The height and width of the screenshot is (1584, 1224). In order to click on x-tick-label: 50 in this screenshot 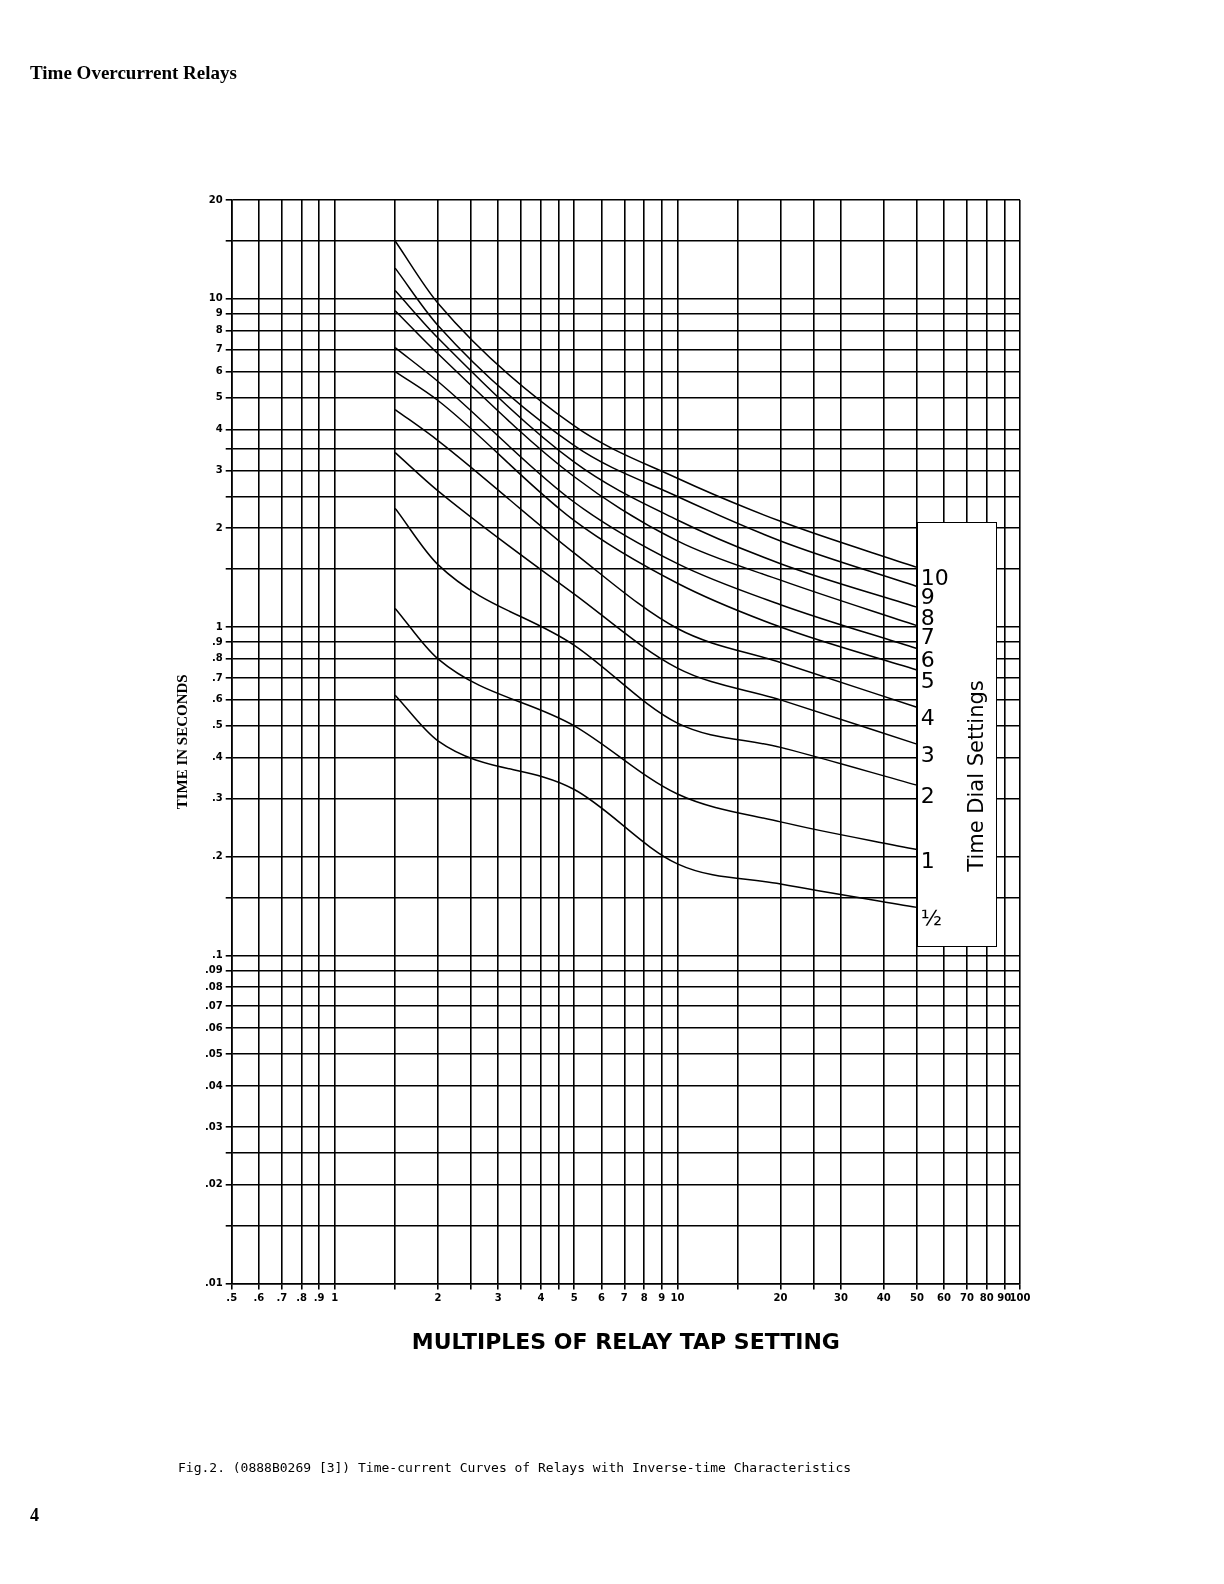, I will do `click(916, 1298)`.